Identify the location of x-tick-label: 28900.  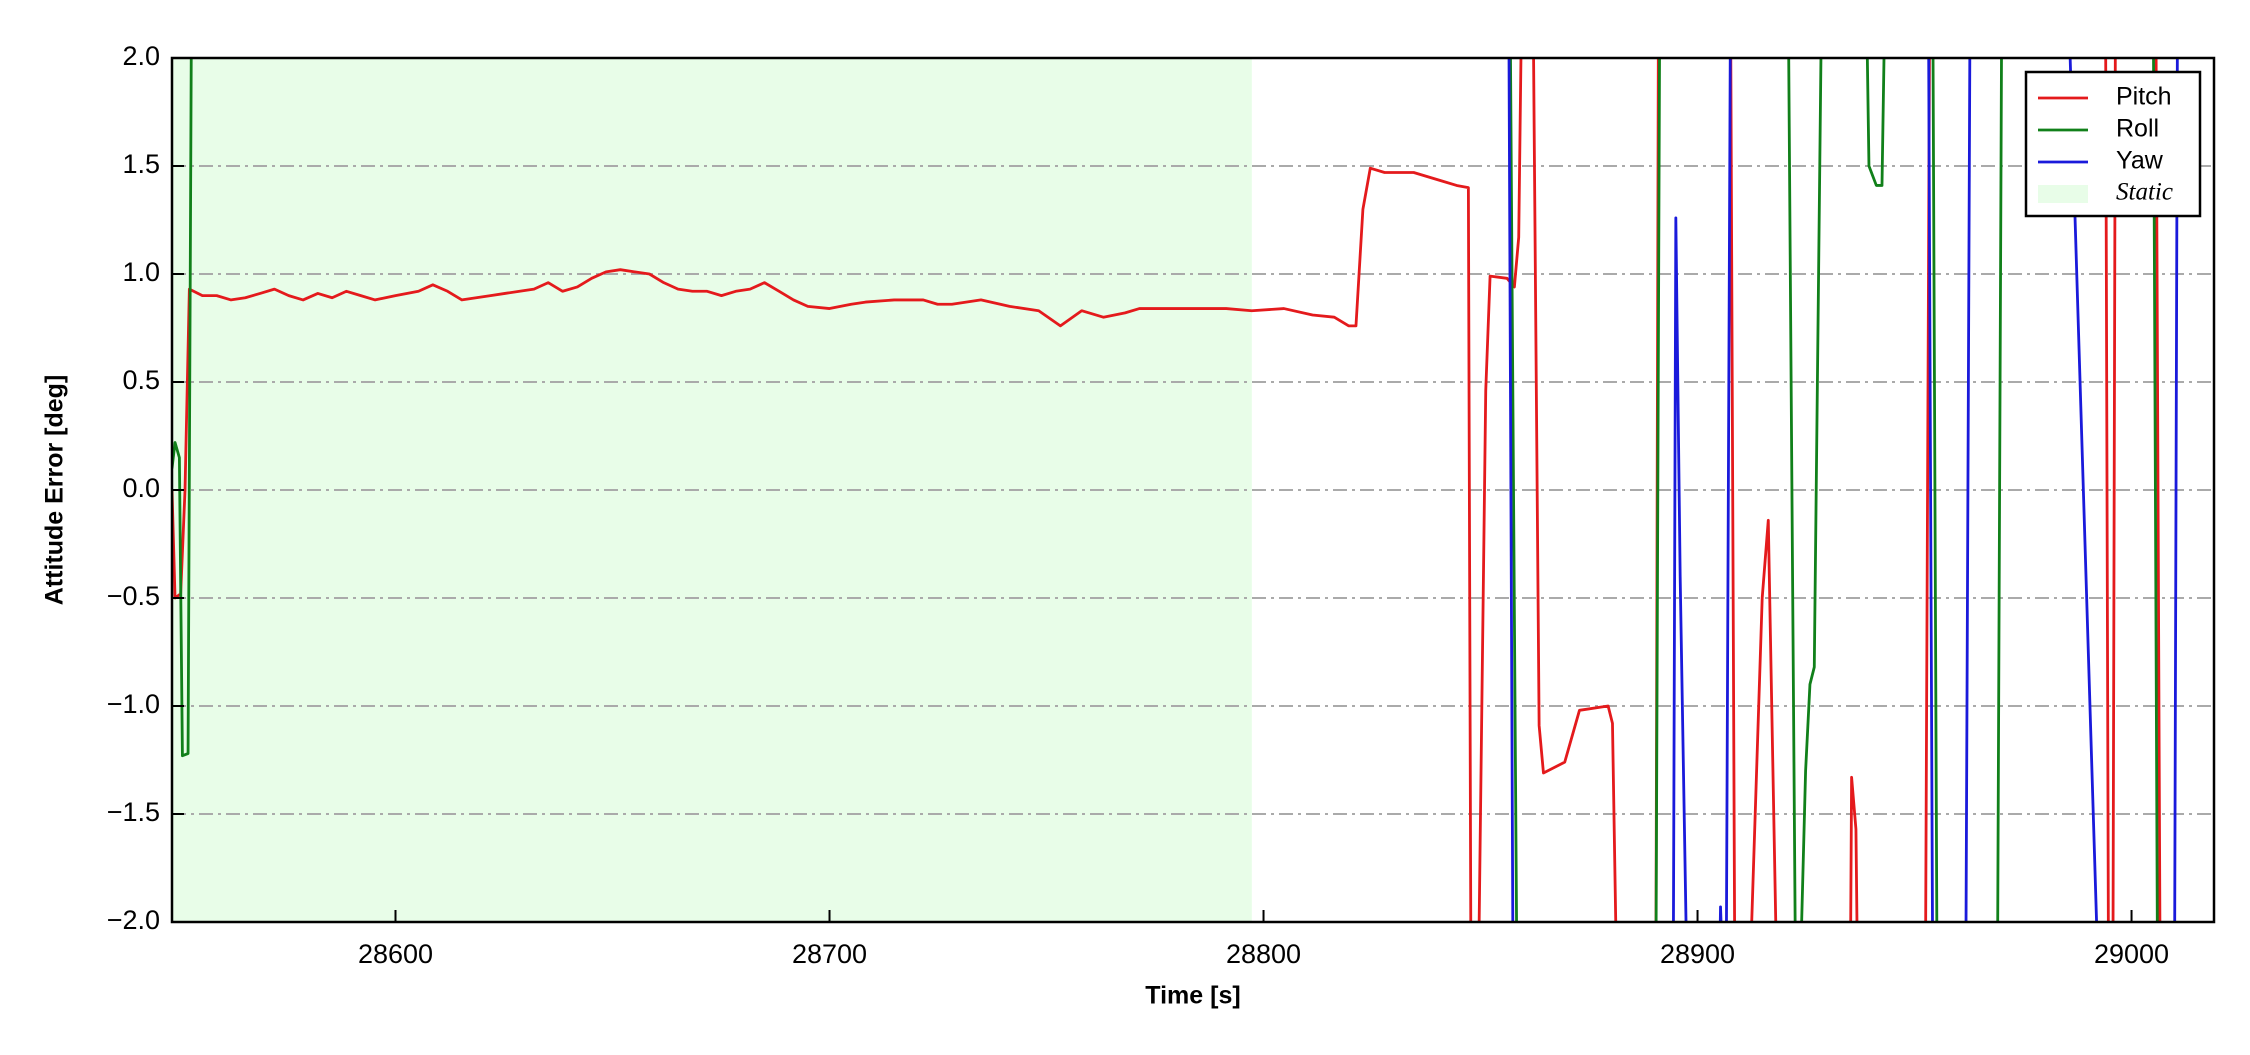
(1697, 954).